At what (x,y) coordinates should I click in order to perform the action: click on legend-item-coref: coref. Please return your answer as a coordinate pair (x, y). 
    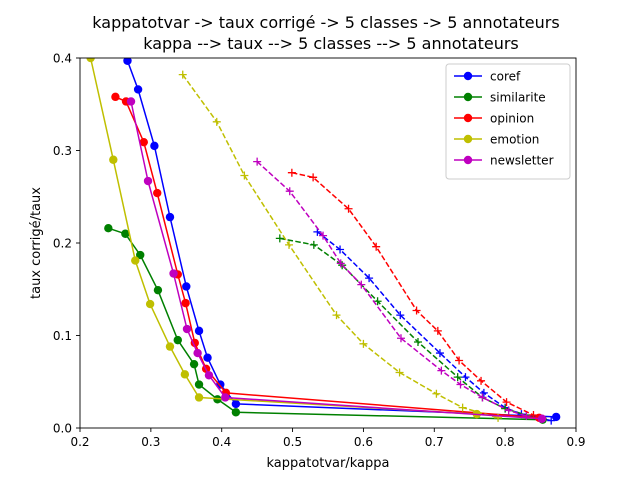
    Looking at the image, I should click on (487, 77).